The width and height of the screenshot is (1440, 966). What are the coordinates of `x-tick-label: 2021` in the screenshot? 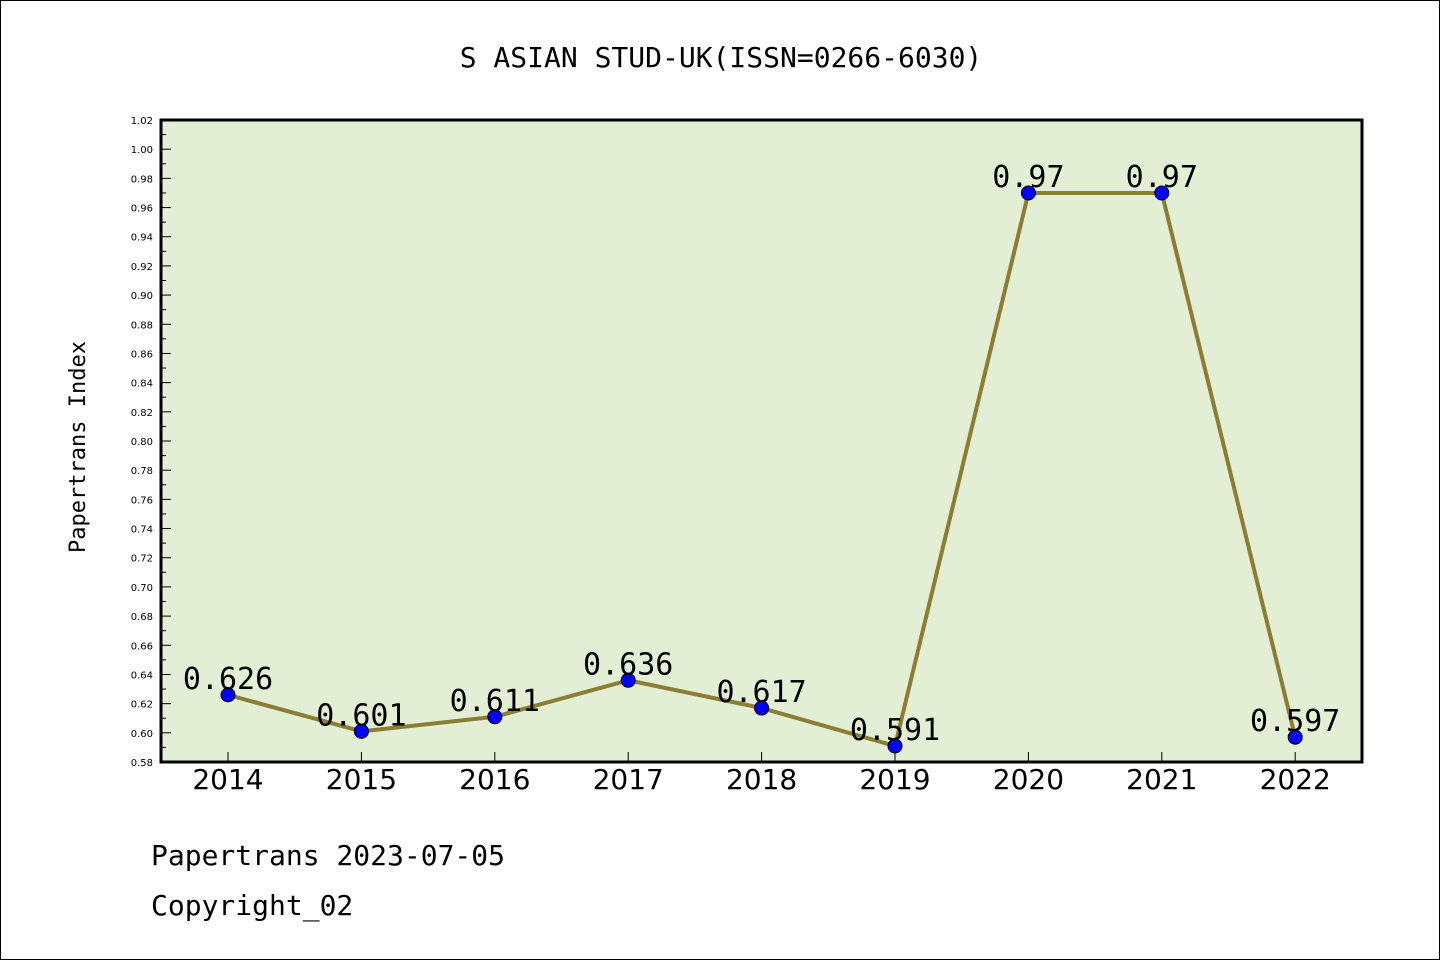 It's located at (1161, 779).